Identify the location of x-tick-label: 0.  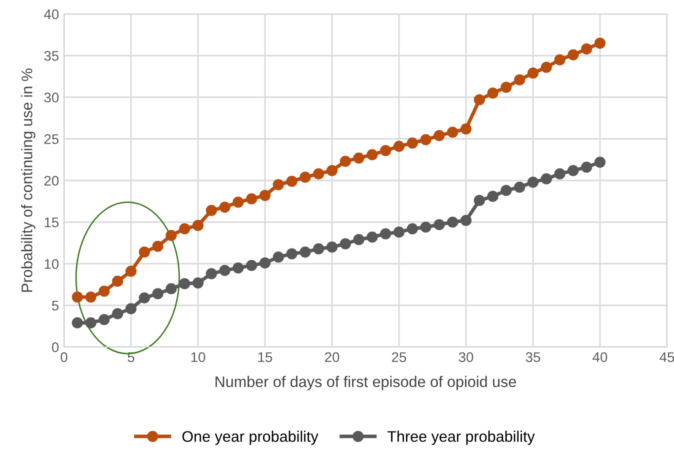
(64, 357).